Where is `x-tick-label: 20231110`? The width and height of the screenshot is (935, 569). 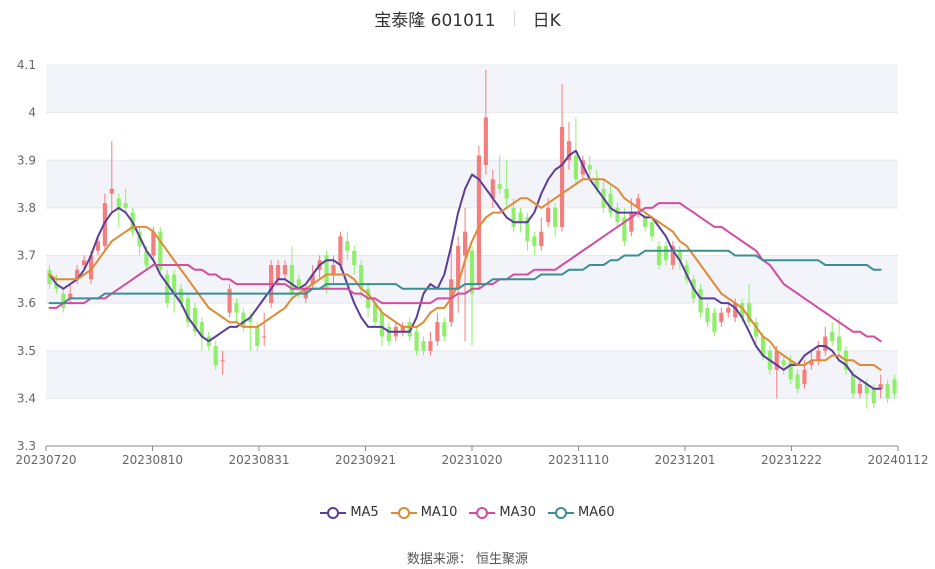 x-tick-label: 20231110 is located at coordinates (578, 460).